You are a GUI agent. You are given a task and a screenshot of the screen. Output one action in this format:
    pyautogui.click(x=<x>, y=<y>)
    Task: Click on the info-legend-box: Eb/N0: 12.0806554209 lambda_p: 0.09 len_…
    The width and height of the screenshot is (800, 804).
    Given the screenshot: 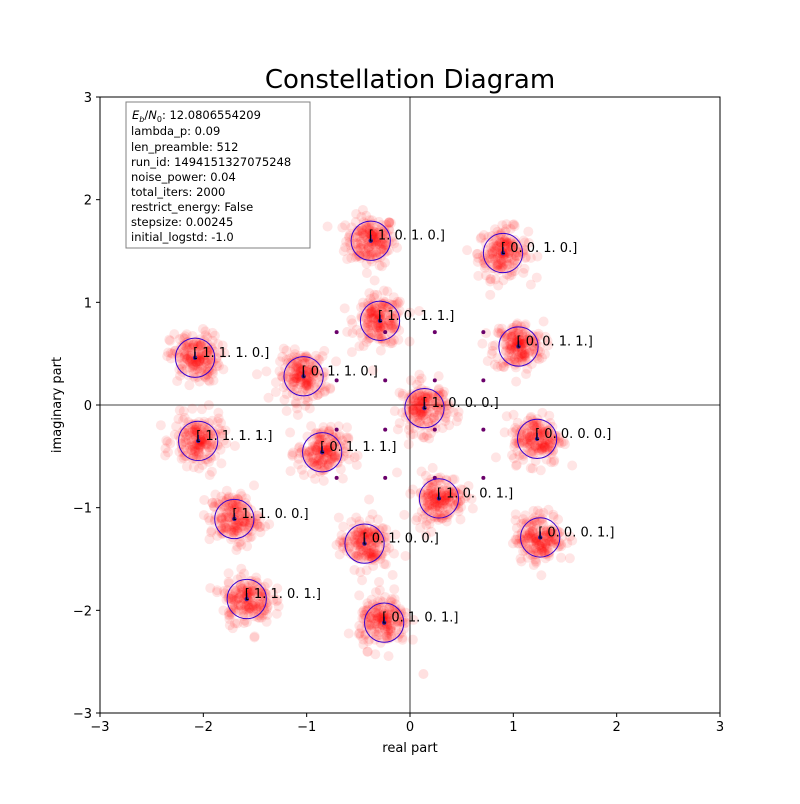 What is the action you would take?
    pyautogui.click(x=218, y=175)
    